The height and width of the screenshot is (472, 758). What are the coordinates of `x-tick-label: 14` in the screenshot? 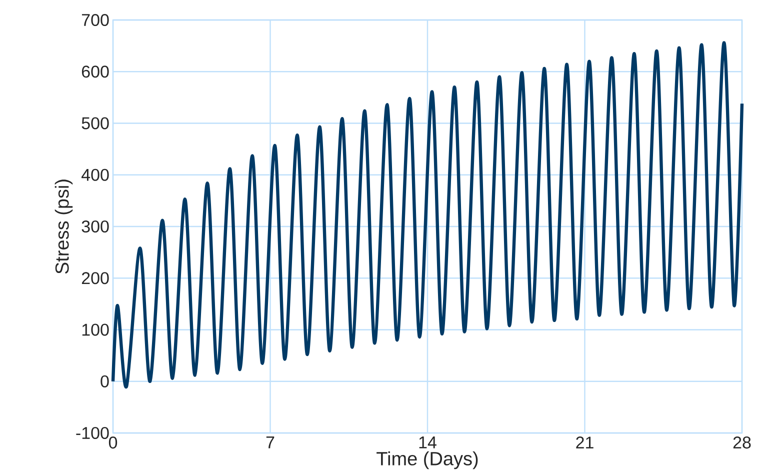 It's located at (427, 442).